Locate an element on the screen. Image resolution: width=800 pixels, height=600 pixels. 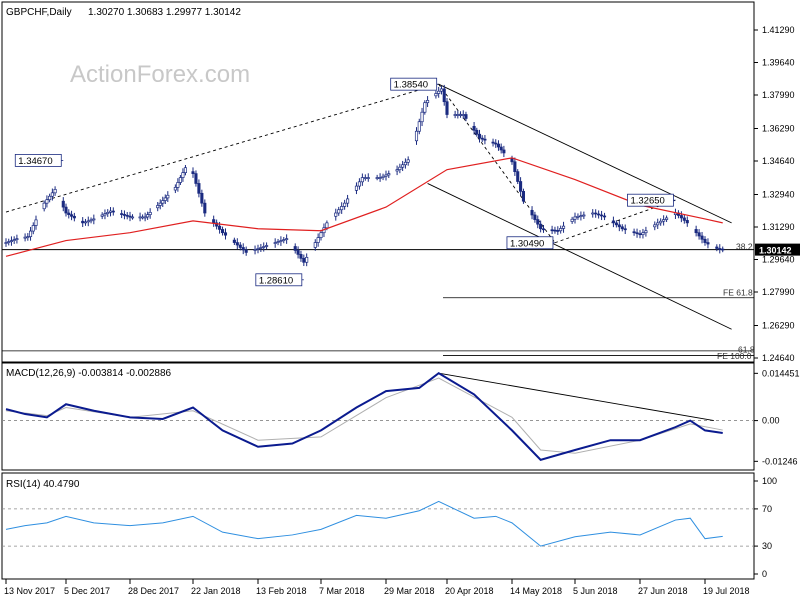
price-axis-tick-label: 1.39640 is located at coordinates (778, 63).